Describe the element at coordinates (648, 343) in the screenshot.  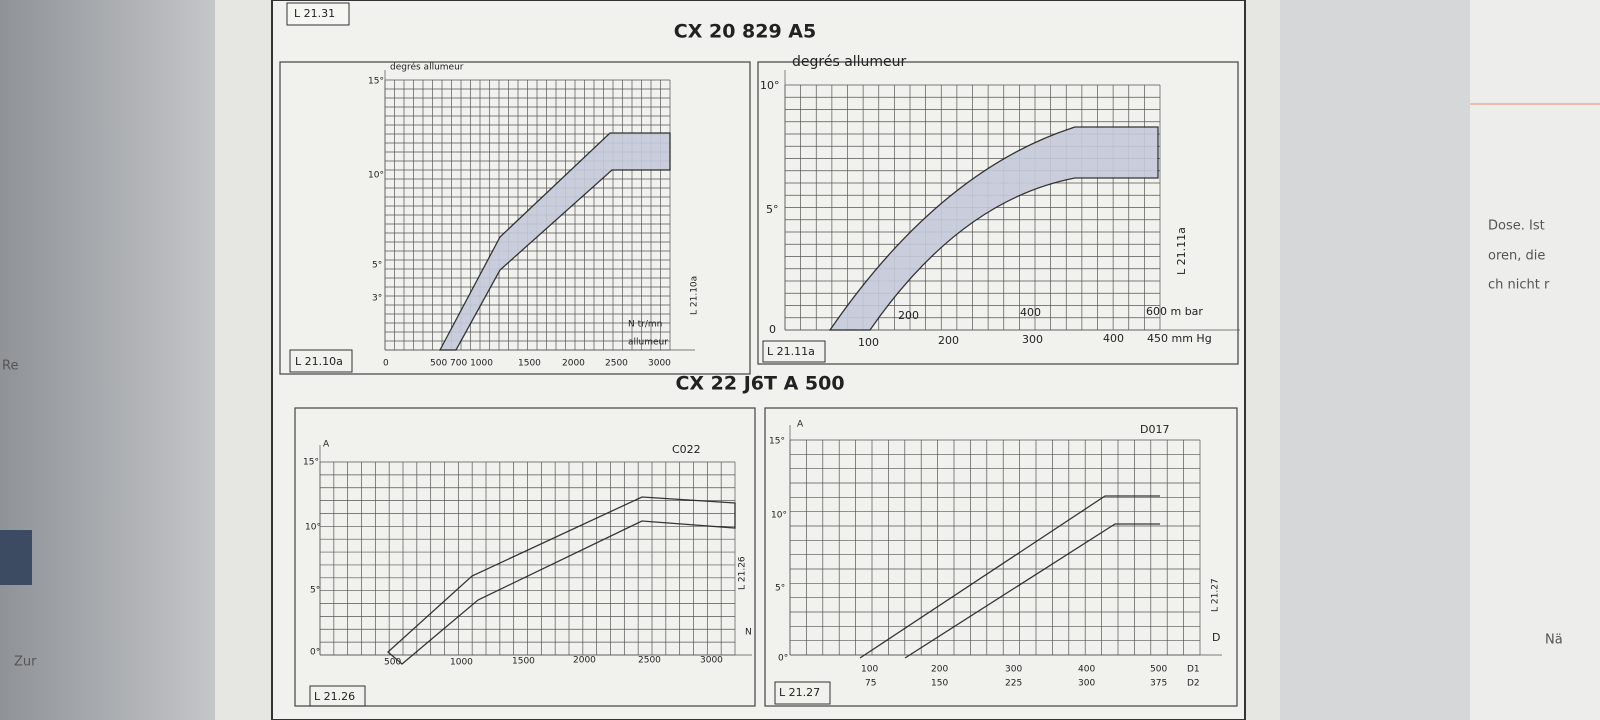
I see `x-label: allumeur` at that location.